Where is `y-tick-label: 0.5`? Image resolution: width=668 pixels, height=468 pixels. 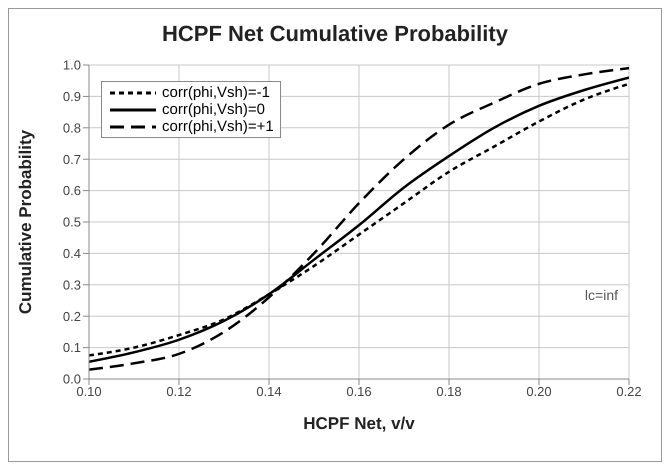
y-tick-label: 0.5 is located at coordinates (71, 222).